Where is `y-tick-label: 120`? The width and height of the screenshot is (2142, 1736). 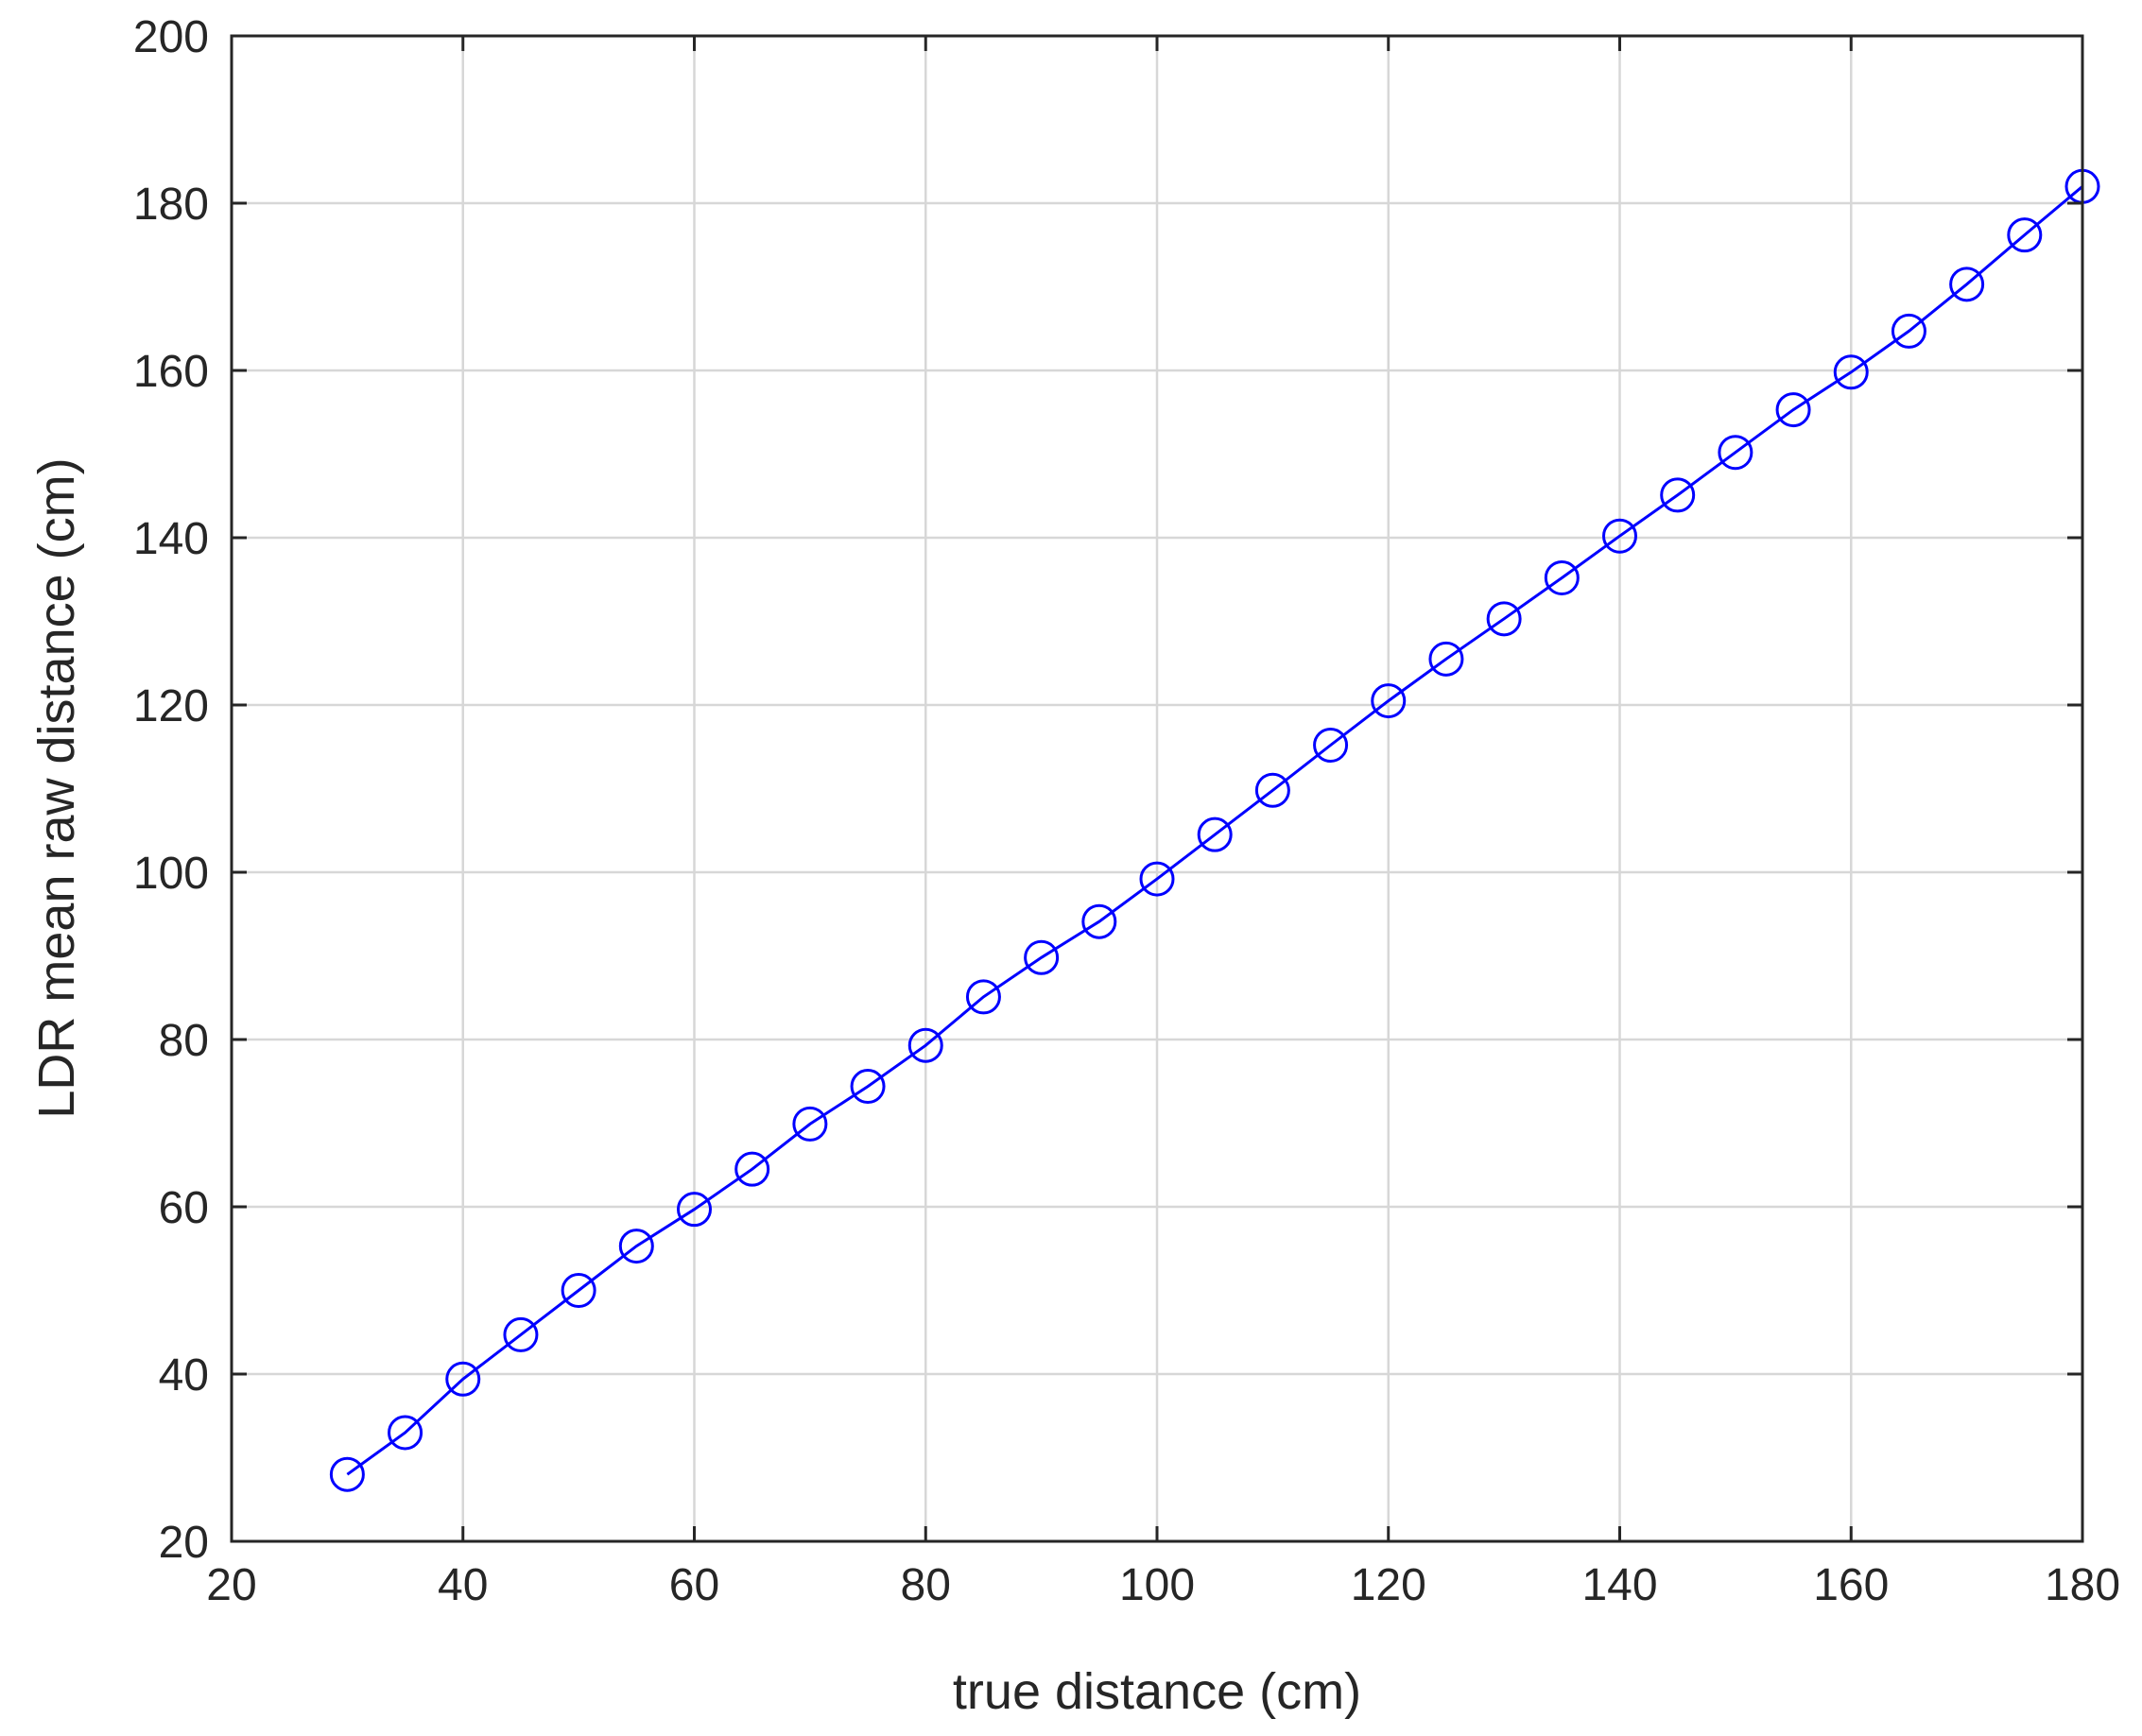 y-tick-label: 120 is located at coordinates (171, 706).